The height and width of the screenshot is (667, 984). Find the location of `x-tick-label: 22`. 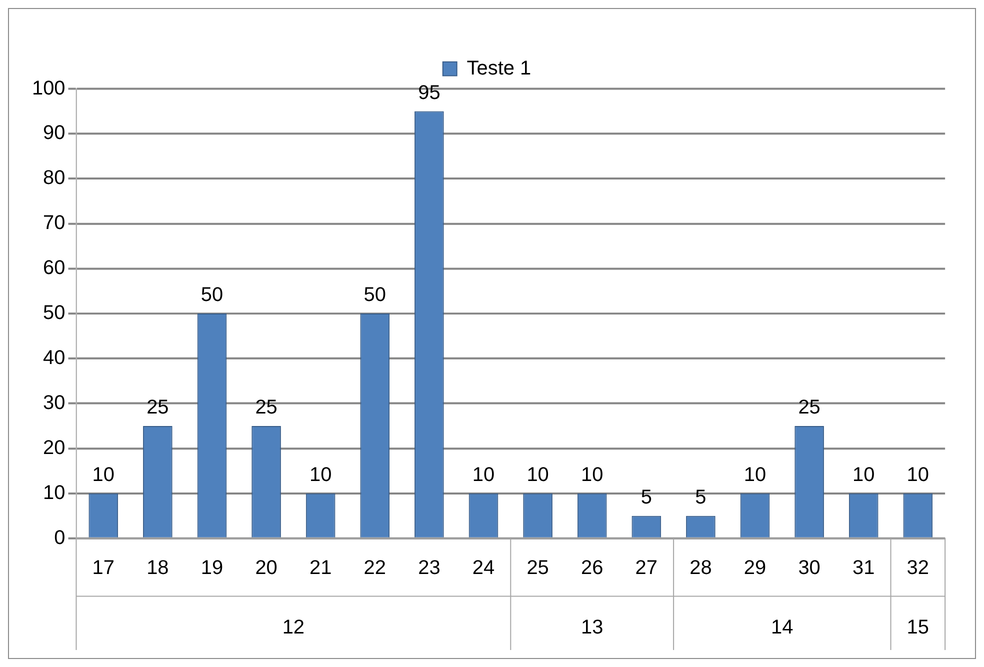

x-tick-label: 22 is located at coordinates (375, 567).